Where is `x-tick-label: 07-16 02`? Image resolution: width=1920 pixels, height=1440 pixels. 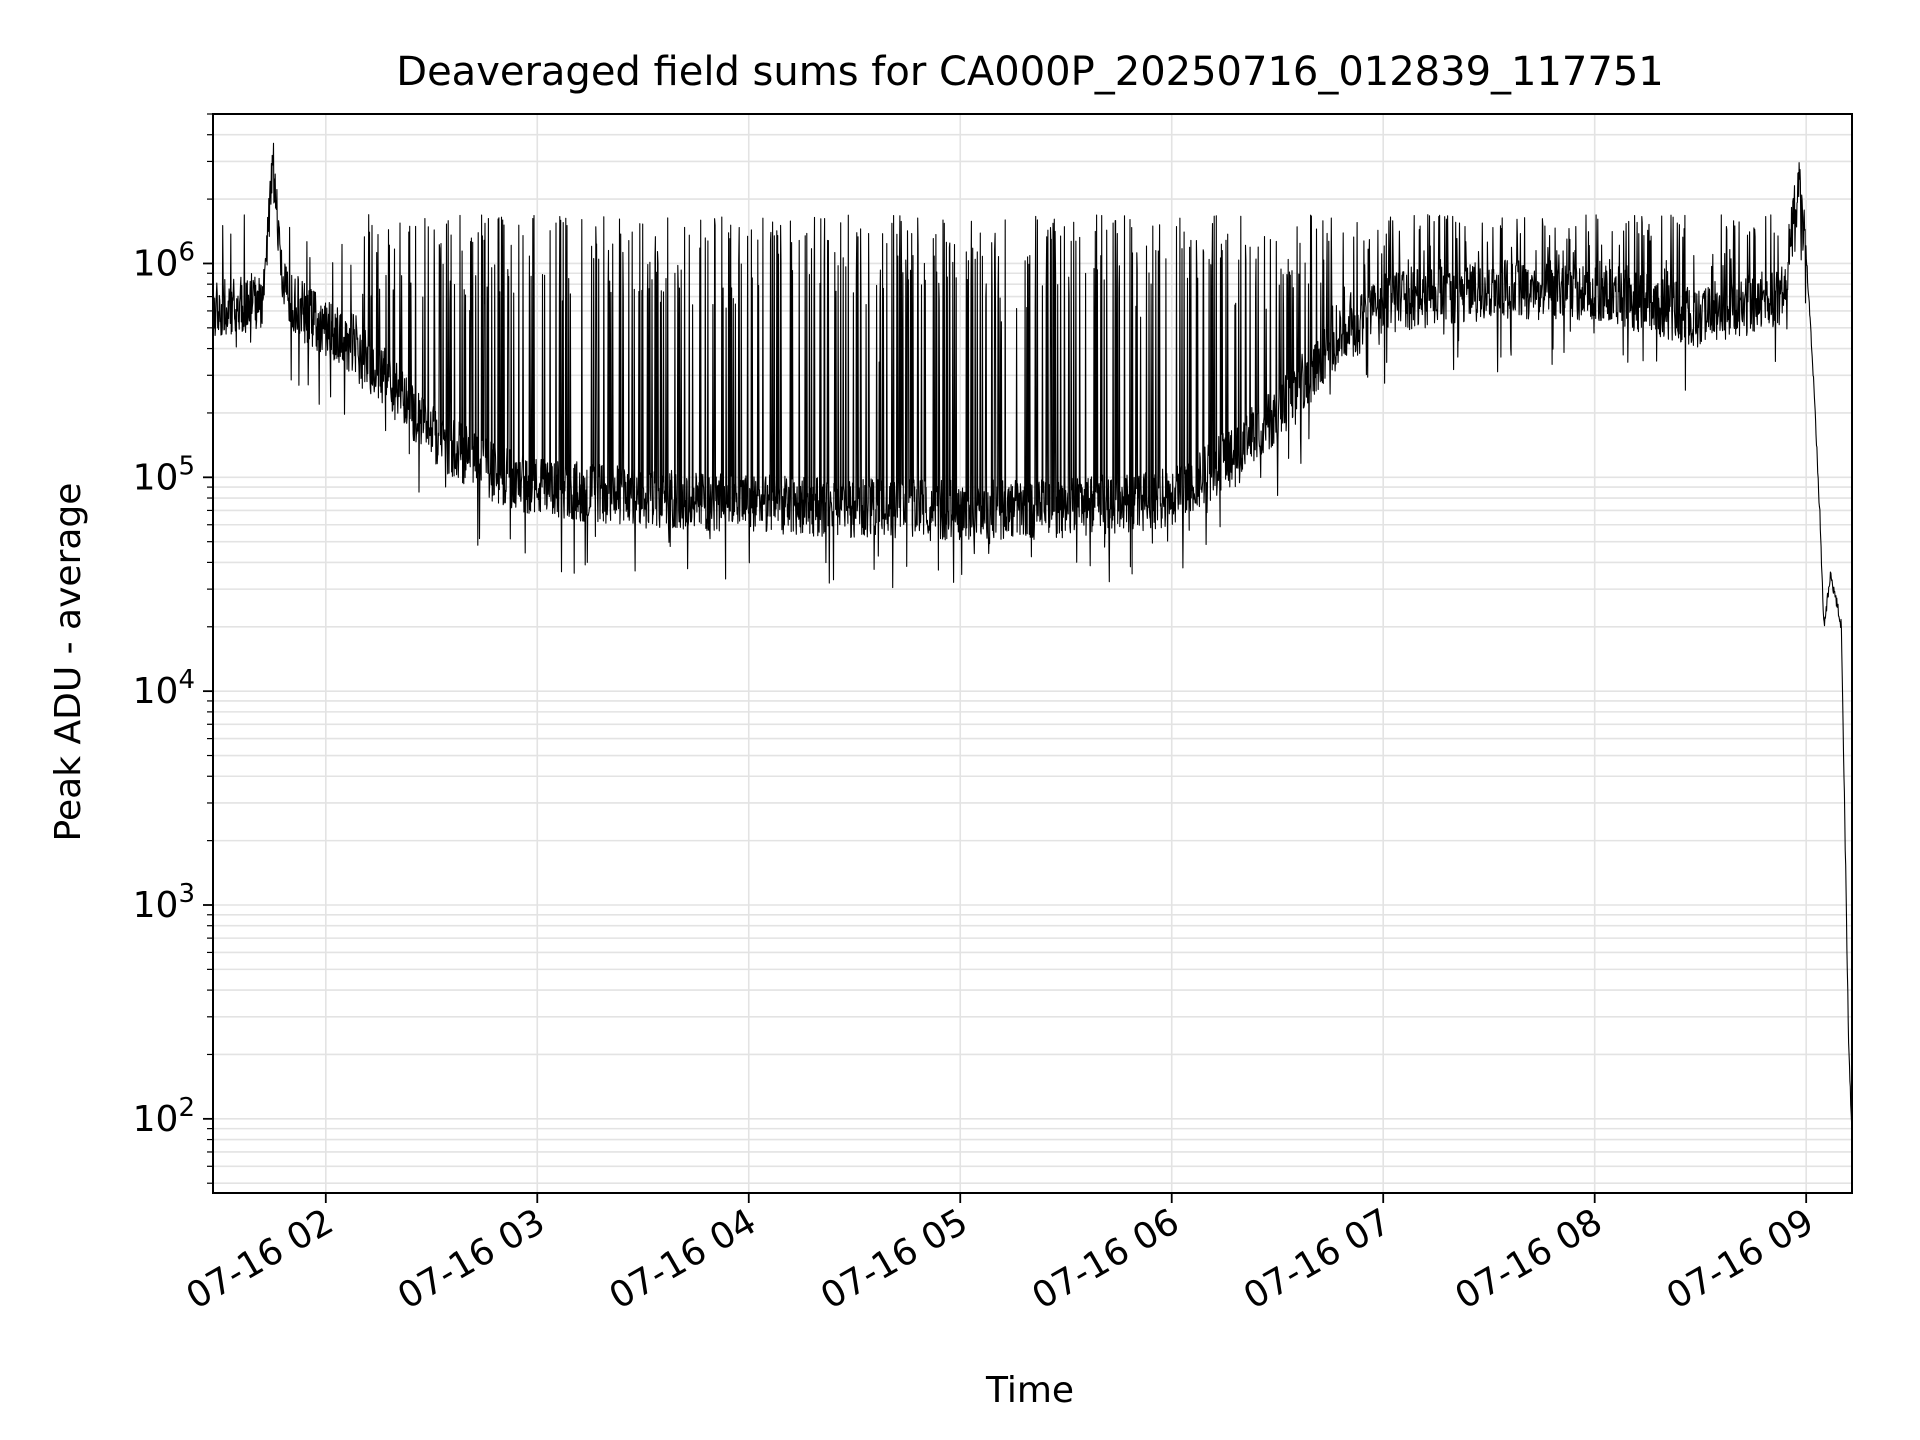 x-tick-label: 07-16 02 is located at coordinates (260, 1259).